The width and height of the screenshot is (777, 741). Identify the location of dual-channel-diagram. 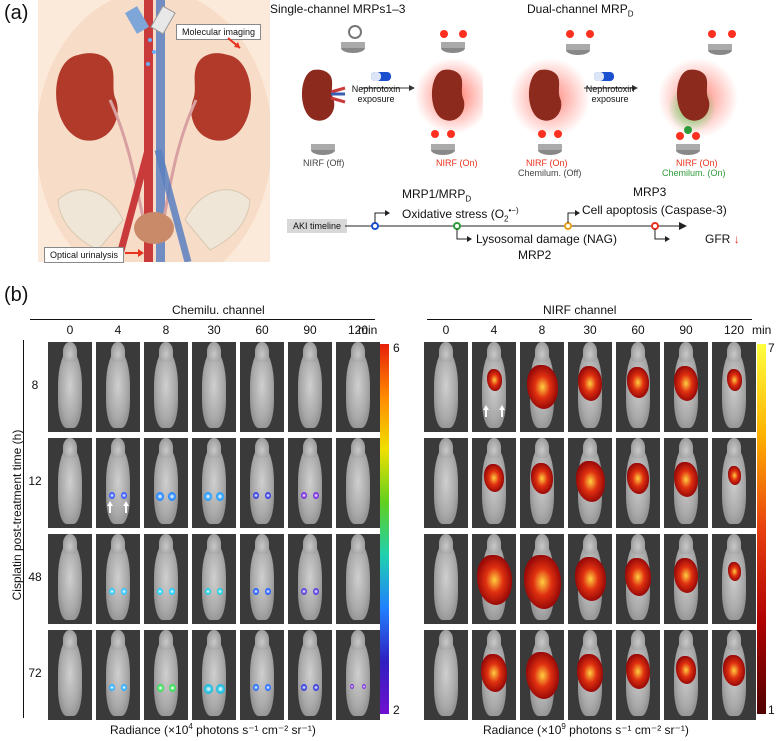
(624, 92).